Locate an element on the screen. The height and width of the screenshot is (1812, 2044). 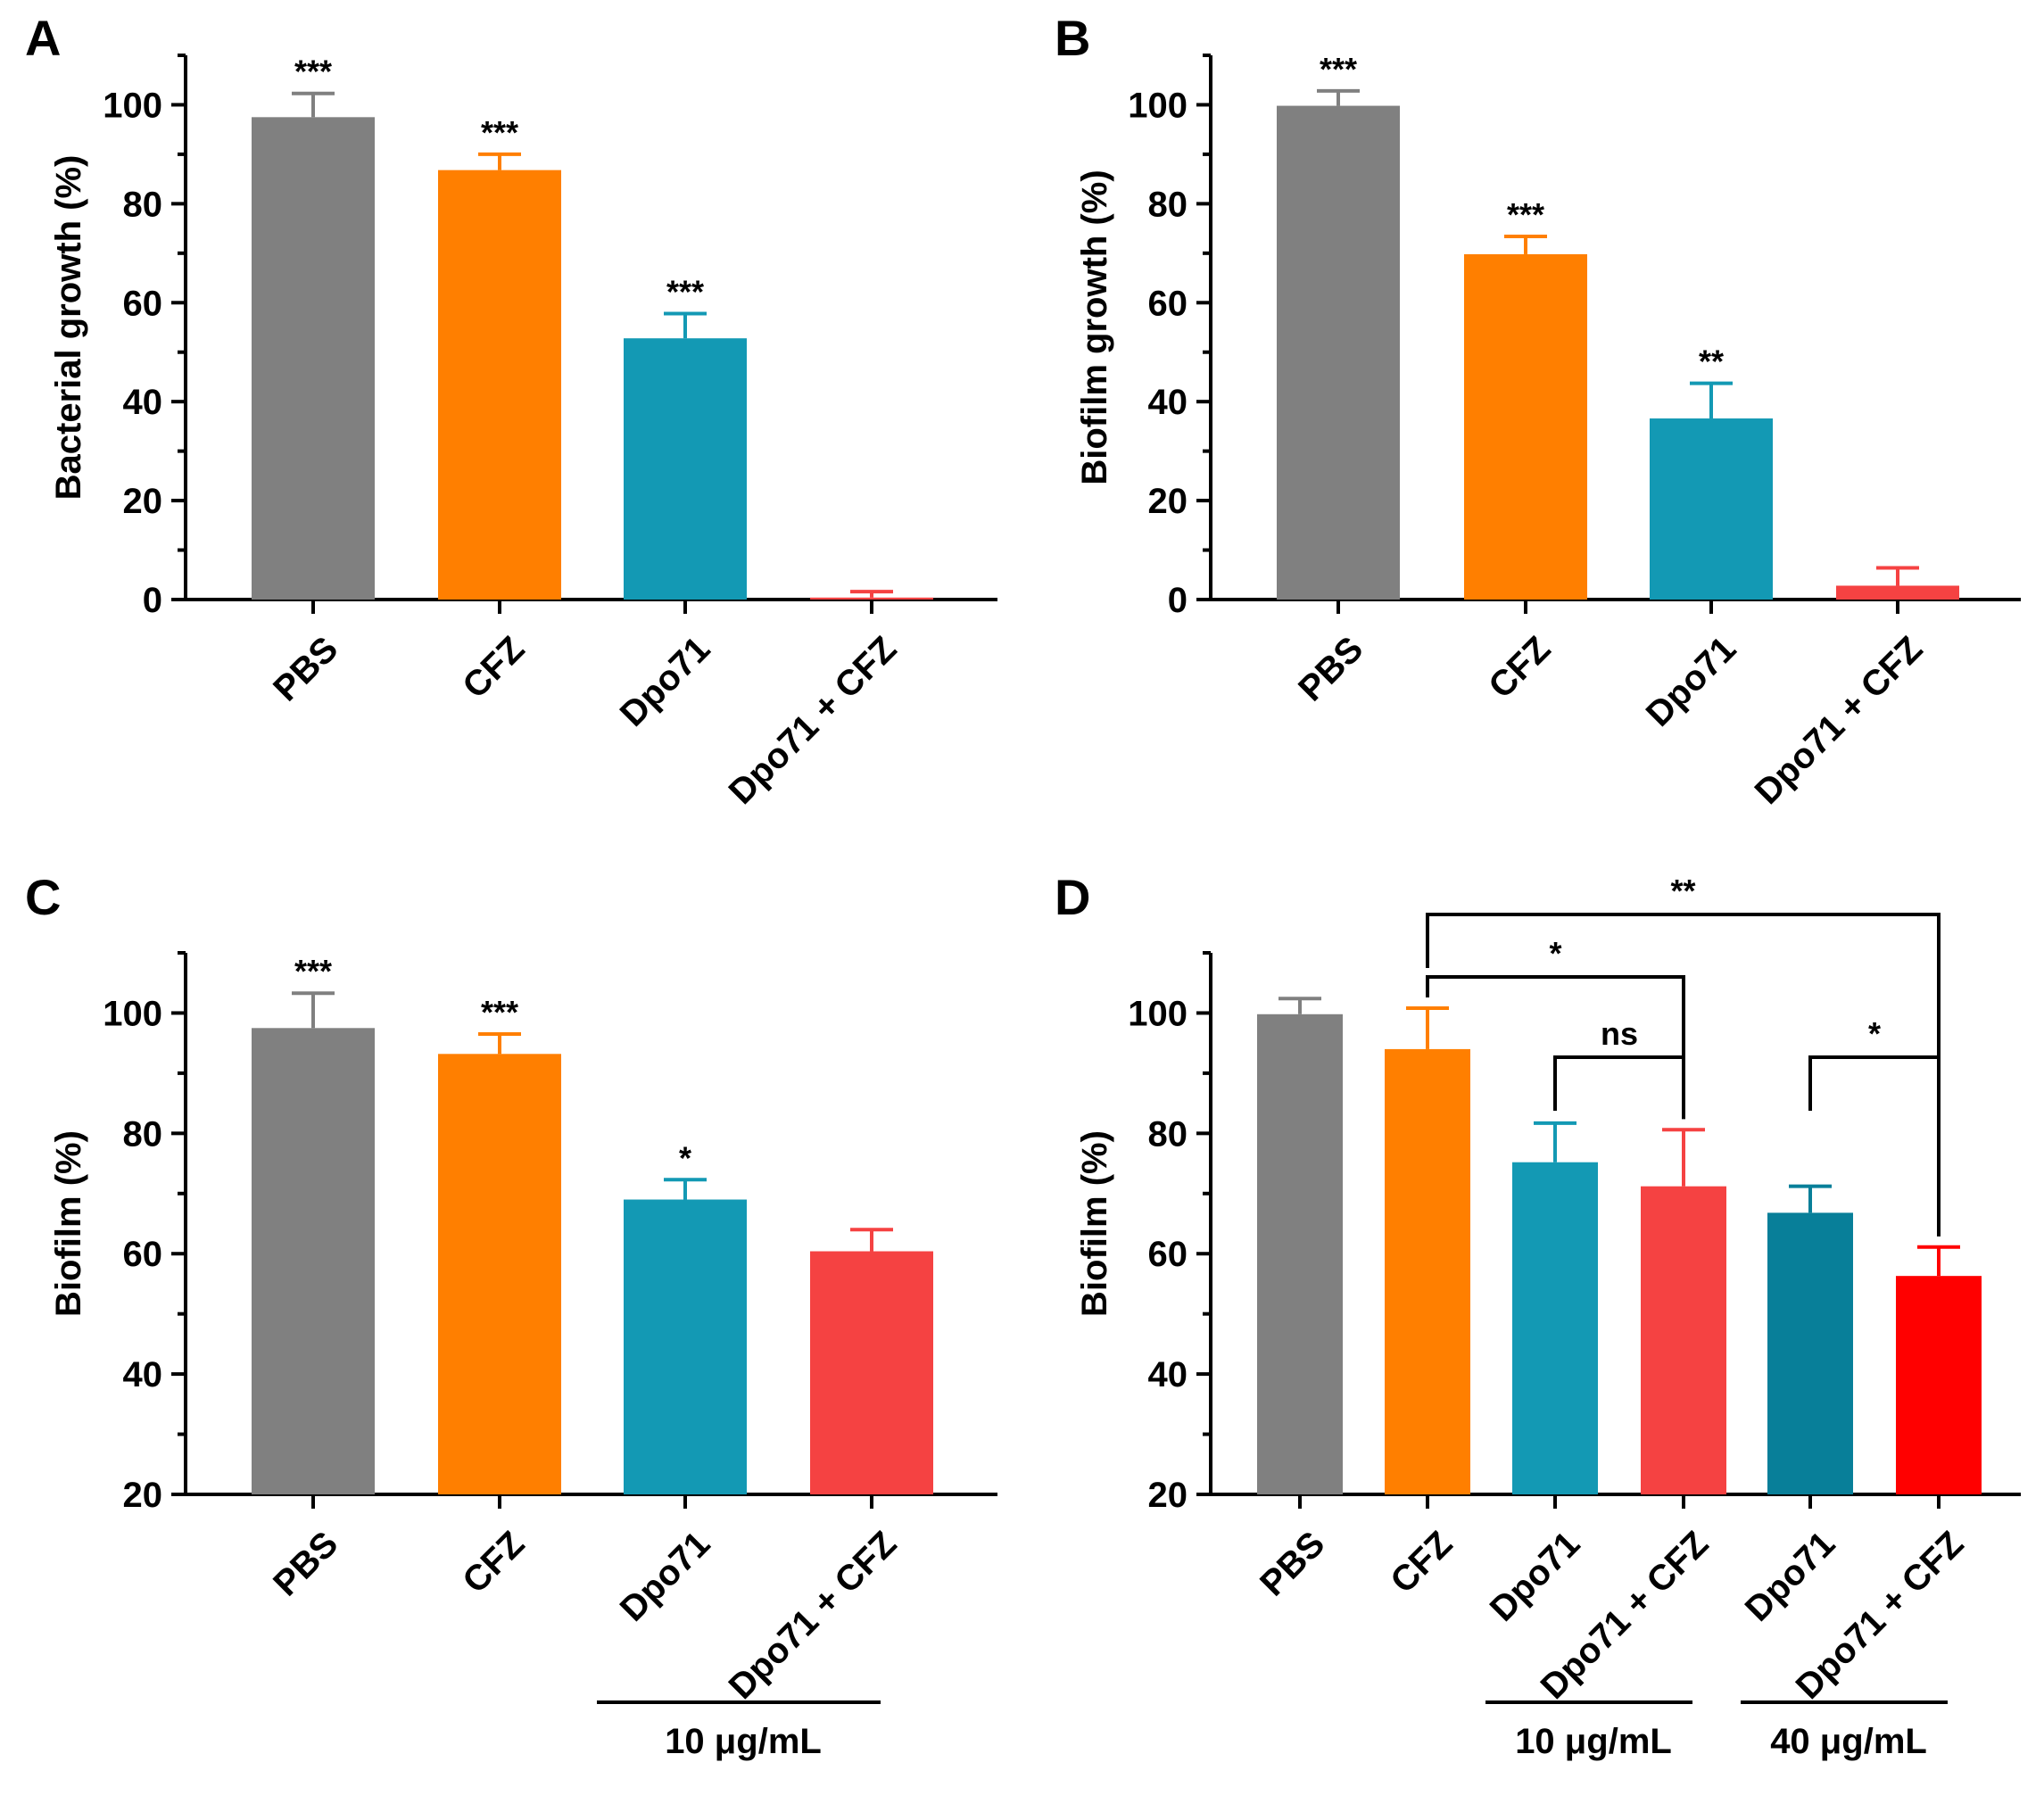
comparison-label: ** is located at coordinates (1682, 891).